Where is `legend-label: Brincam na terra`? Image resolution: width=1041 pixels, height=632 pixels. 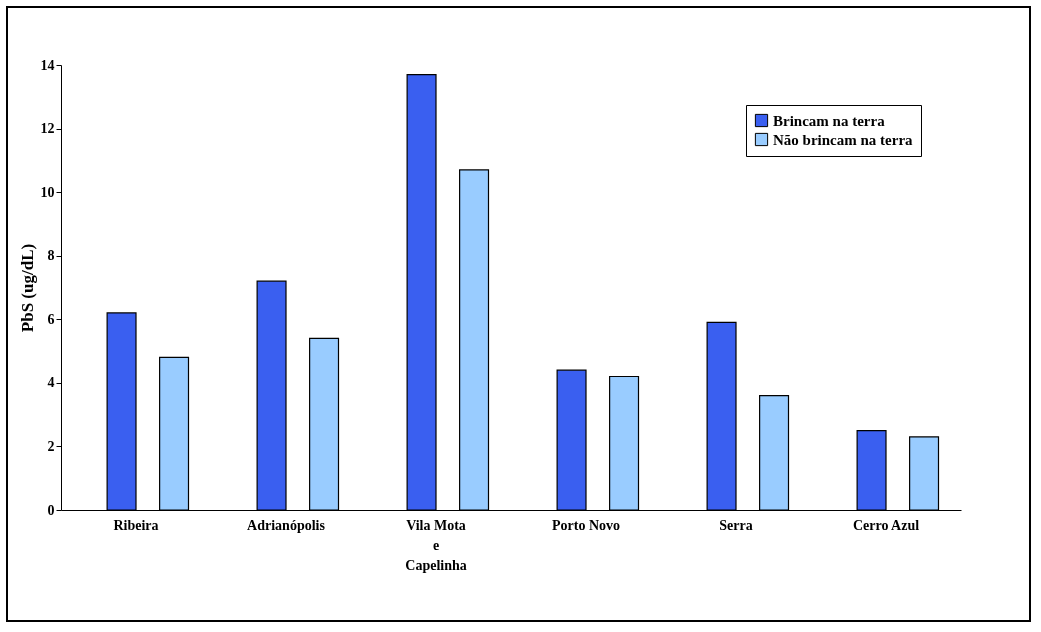
legend-label: Brincam na terra is located at coordinates (829, 120).